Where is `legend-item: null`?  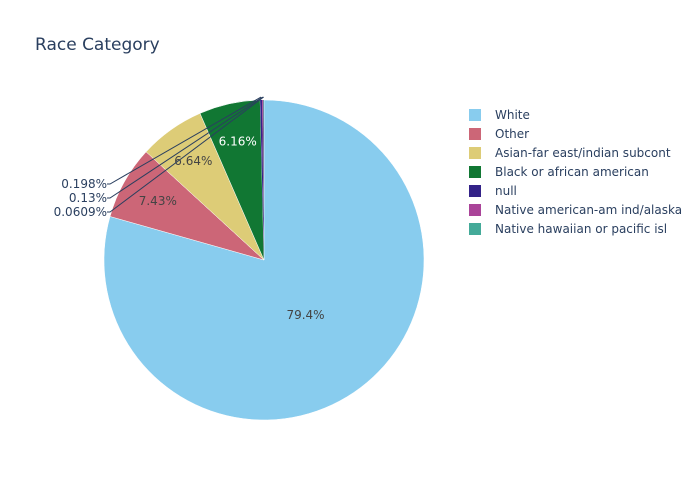 legend-item: null is located at coordinates (493, 191).